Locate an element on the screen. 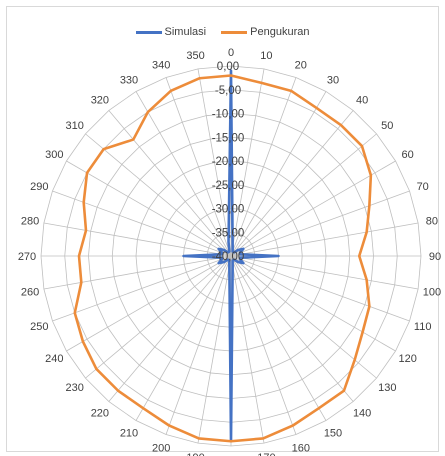 This screenshot has width=445, height=456. radial-tick-label: -5,00 is located at coordinates (228, 91).